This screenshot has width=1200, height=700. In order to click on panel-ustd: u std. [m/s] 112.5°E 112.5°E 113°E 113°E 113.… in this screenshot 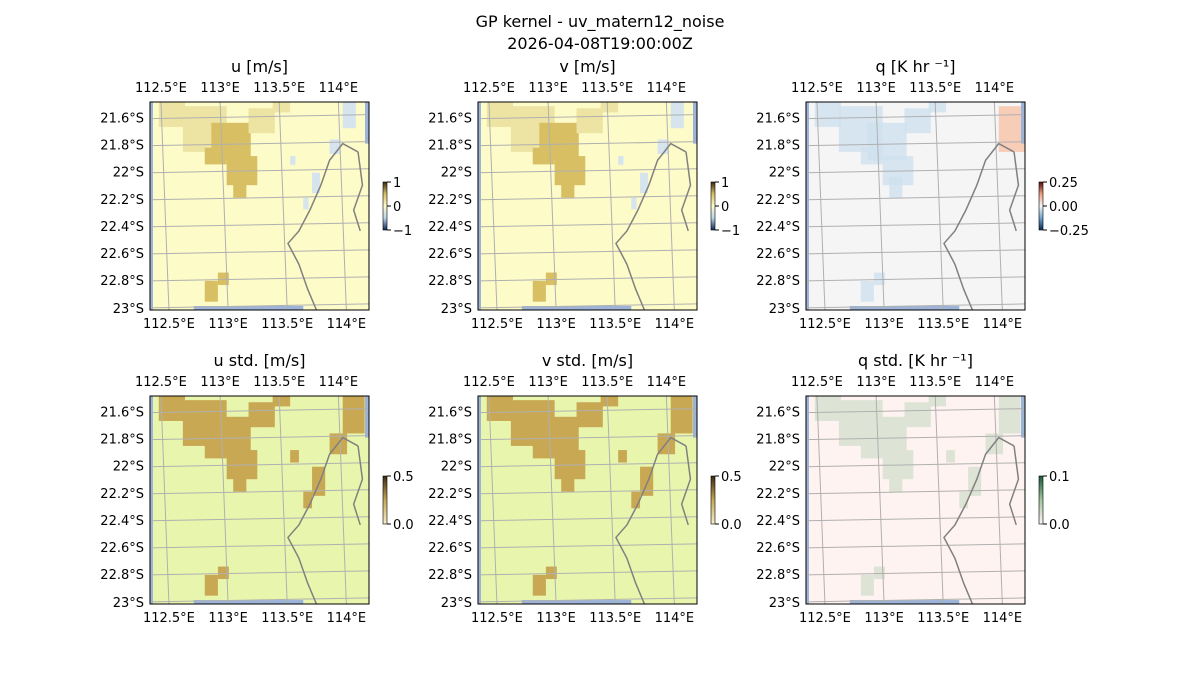, I will do `click(256, 488)`.